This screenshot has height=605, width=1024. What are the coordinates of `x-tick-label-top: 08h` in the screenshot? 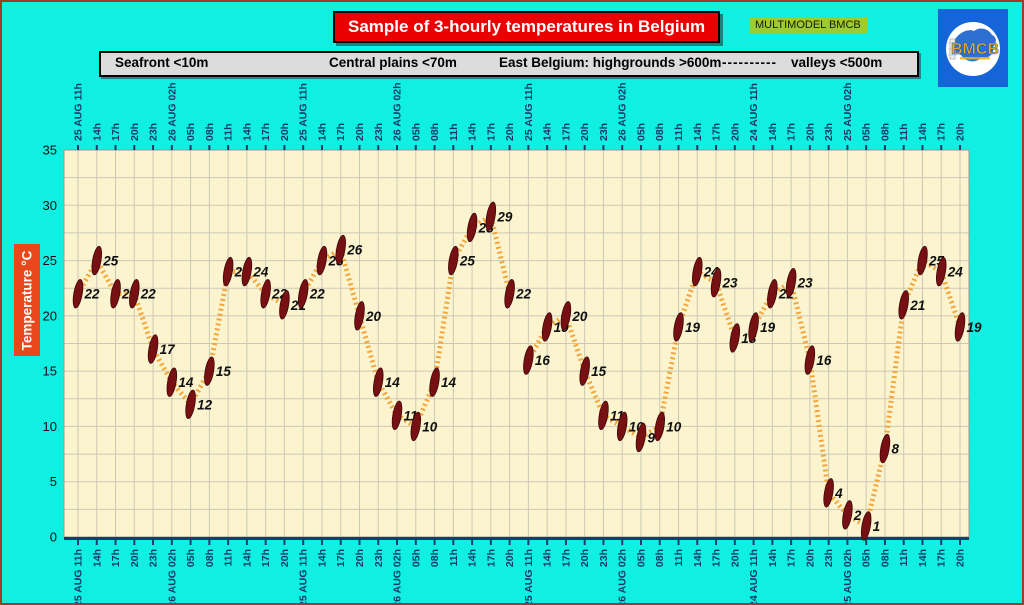 It's located at (210, 132).